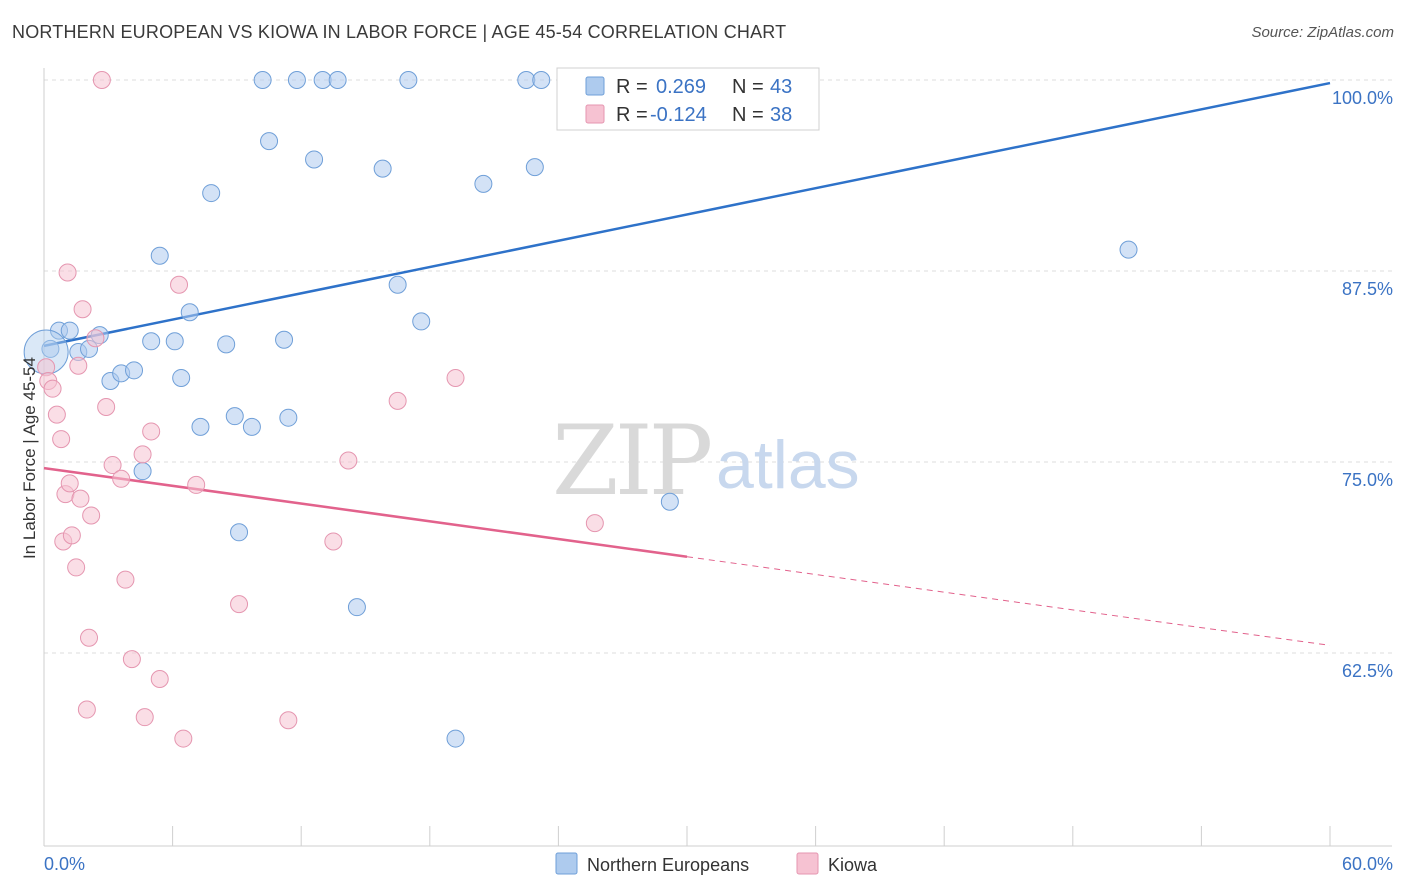 The width and height of the screenshot is (1406, 892). Describe the element at coordinates (1362, 384) in the screenshot. I see `y-tick-labels: 100.0% 87.5% 75.0% 62.5%` at that location.